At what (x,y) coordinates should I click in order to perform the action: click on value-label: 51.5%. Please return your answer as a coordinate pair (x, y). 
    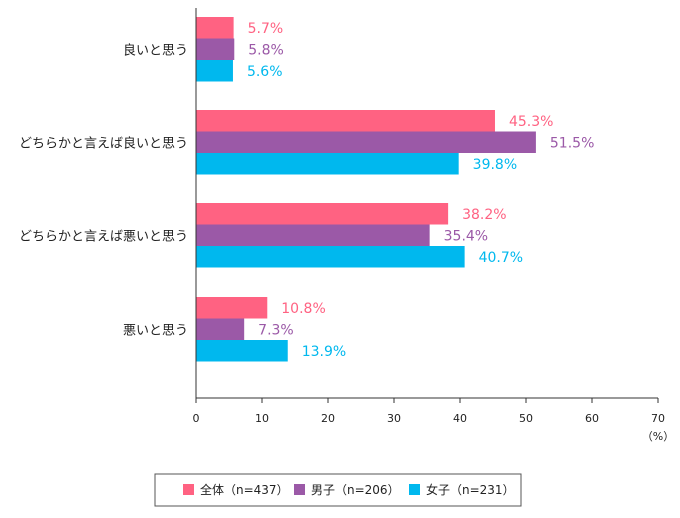
    Looking at the image, I should click on (572, 143).